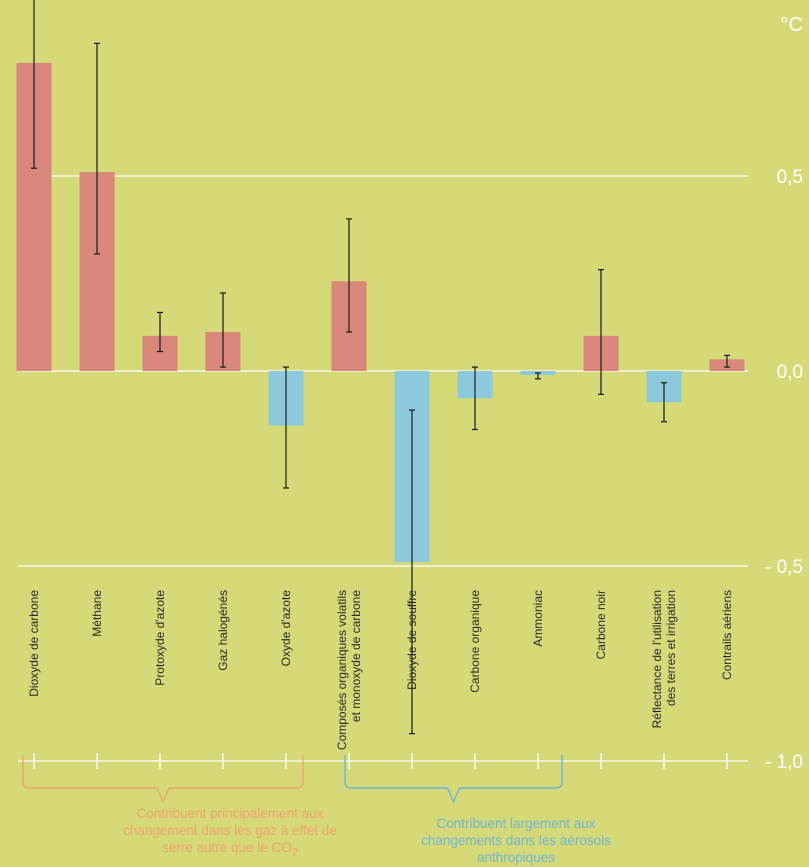  I want to click on x-category-label-line: Composés organiques volatils, so click(342, 670).